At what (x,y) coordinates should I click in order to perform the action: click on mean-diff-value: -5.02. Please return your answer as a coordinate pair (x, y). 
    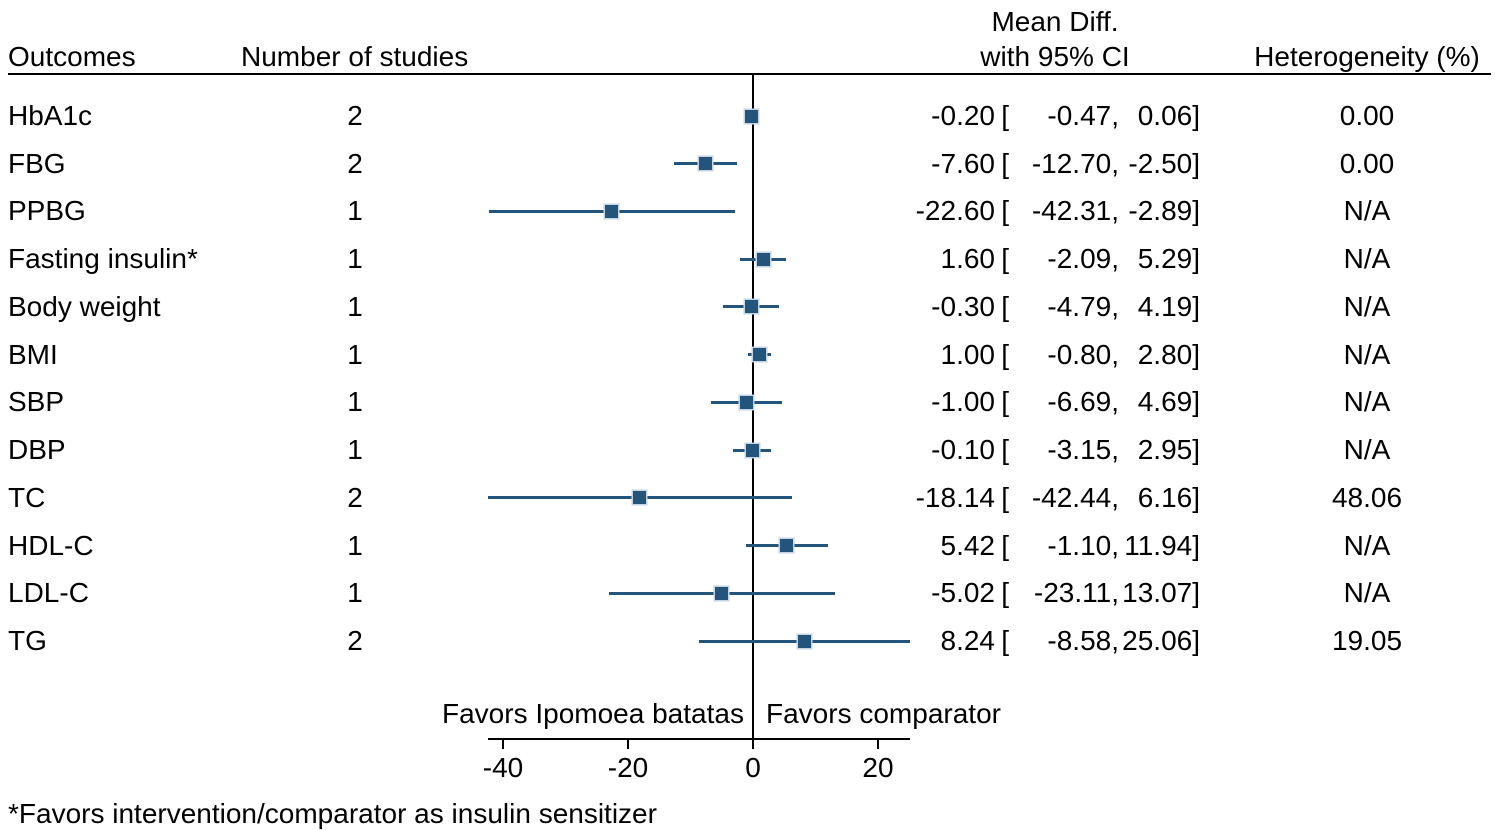
    Looking at the image, I should click on (963, 593).